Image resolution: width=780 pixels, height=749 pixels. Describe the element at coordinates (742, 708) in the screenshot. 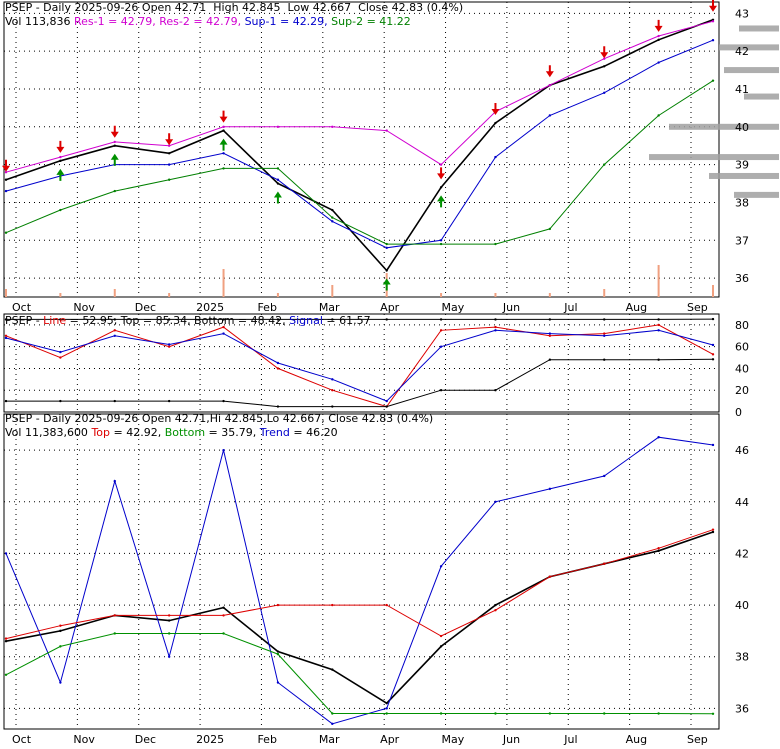

I see `trend-y-tick-36: 36` at that location.